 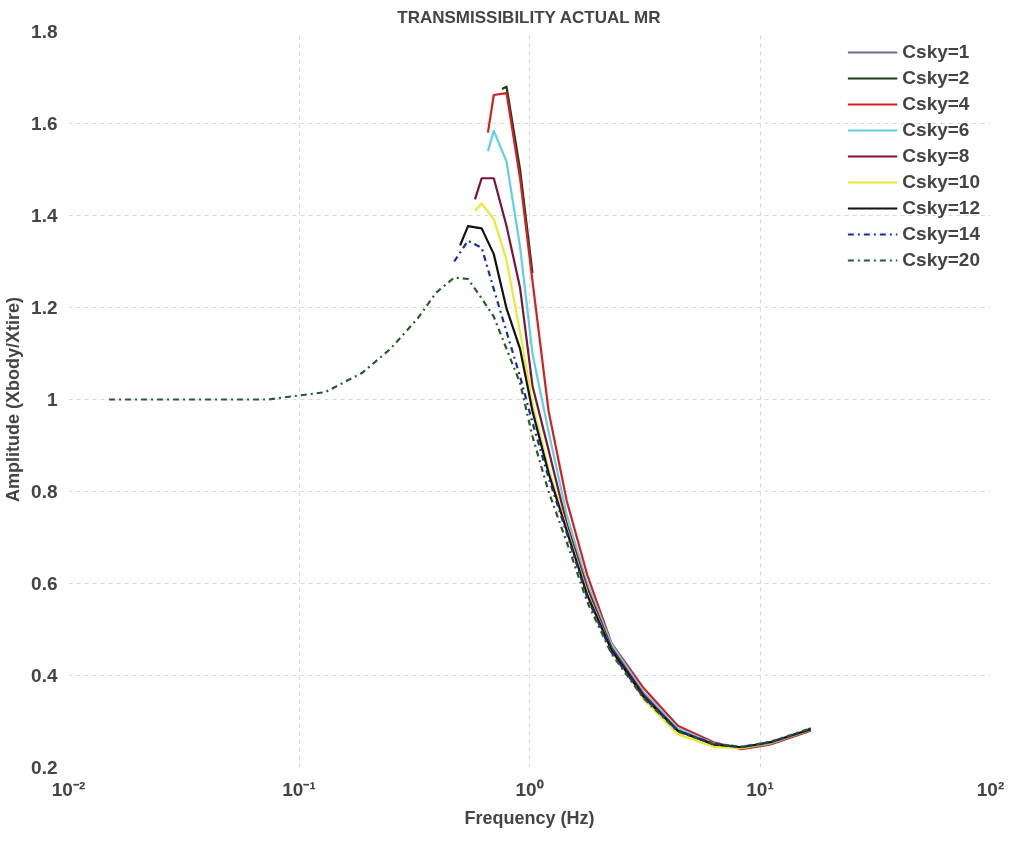 What do you see at coordinates (941, 182) in the screenshot?
I see `legend-label: Csky=10` at bounding box center [941, 182].